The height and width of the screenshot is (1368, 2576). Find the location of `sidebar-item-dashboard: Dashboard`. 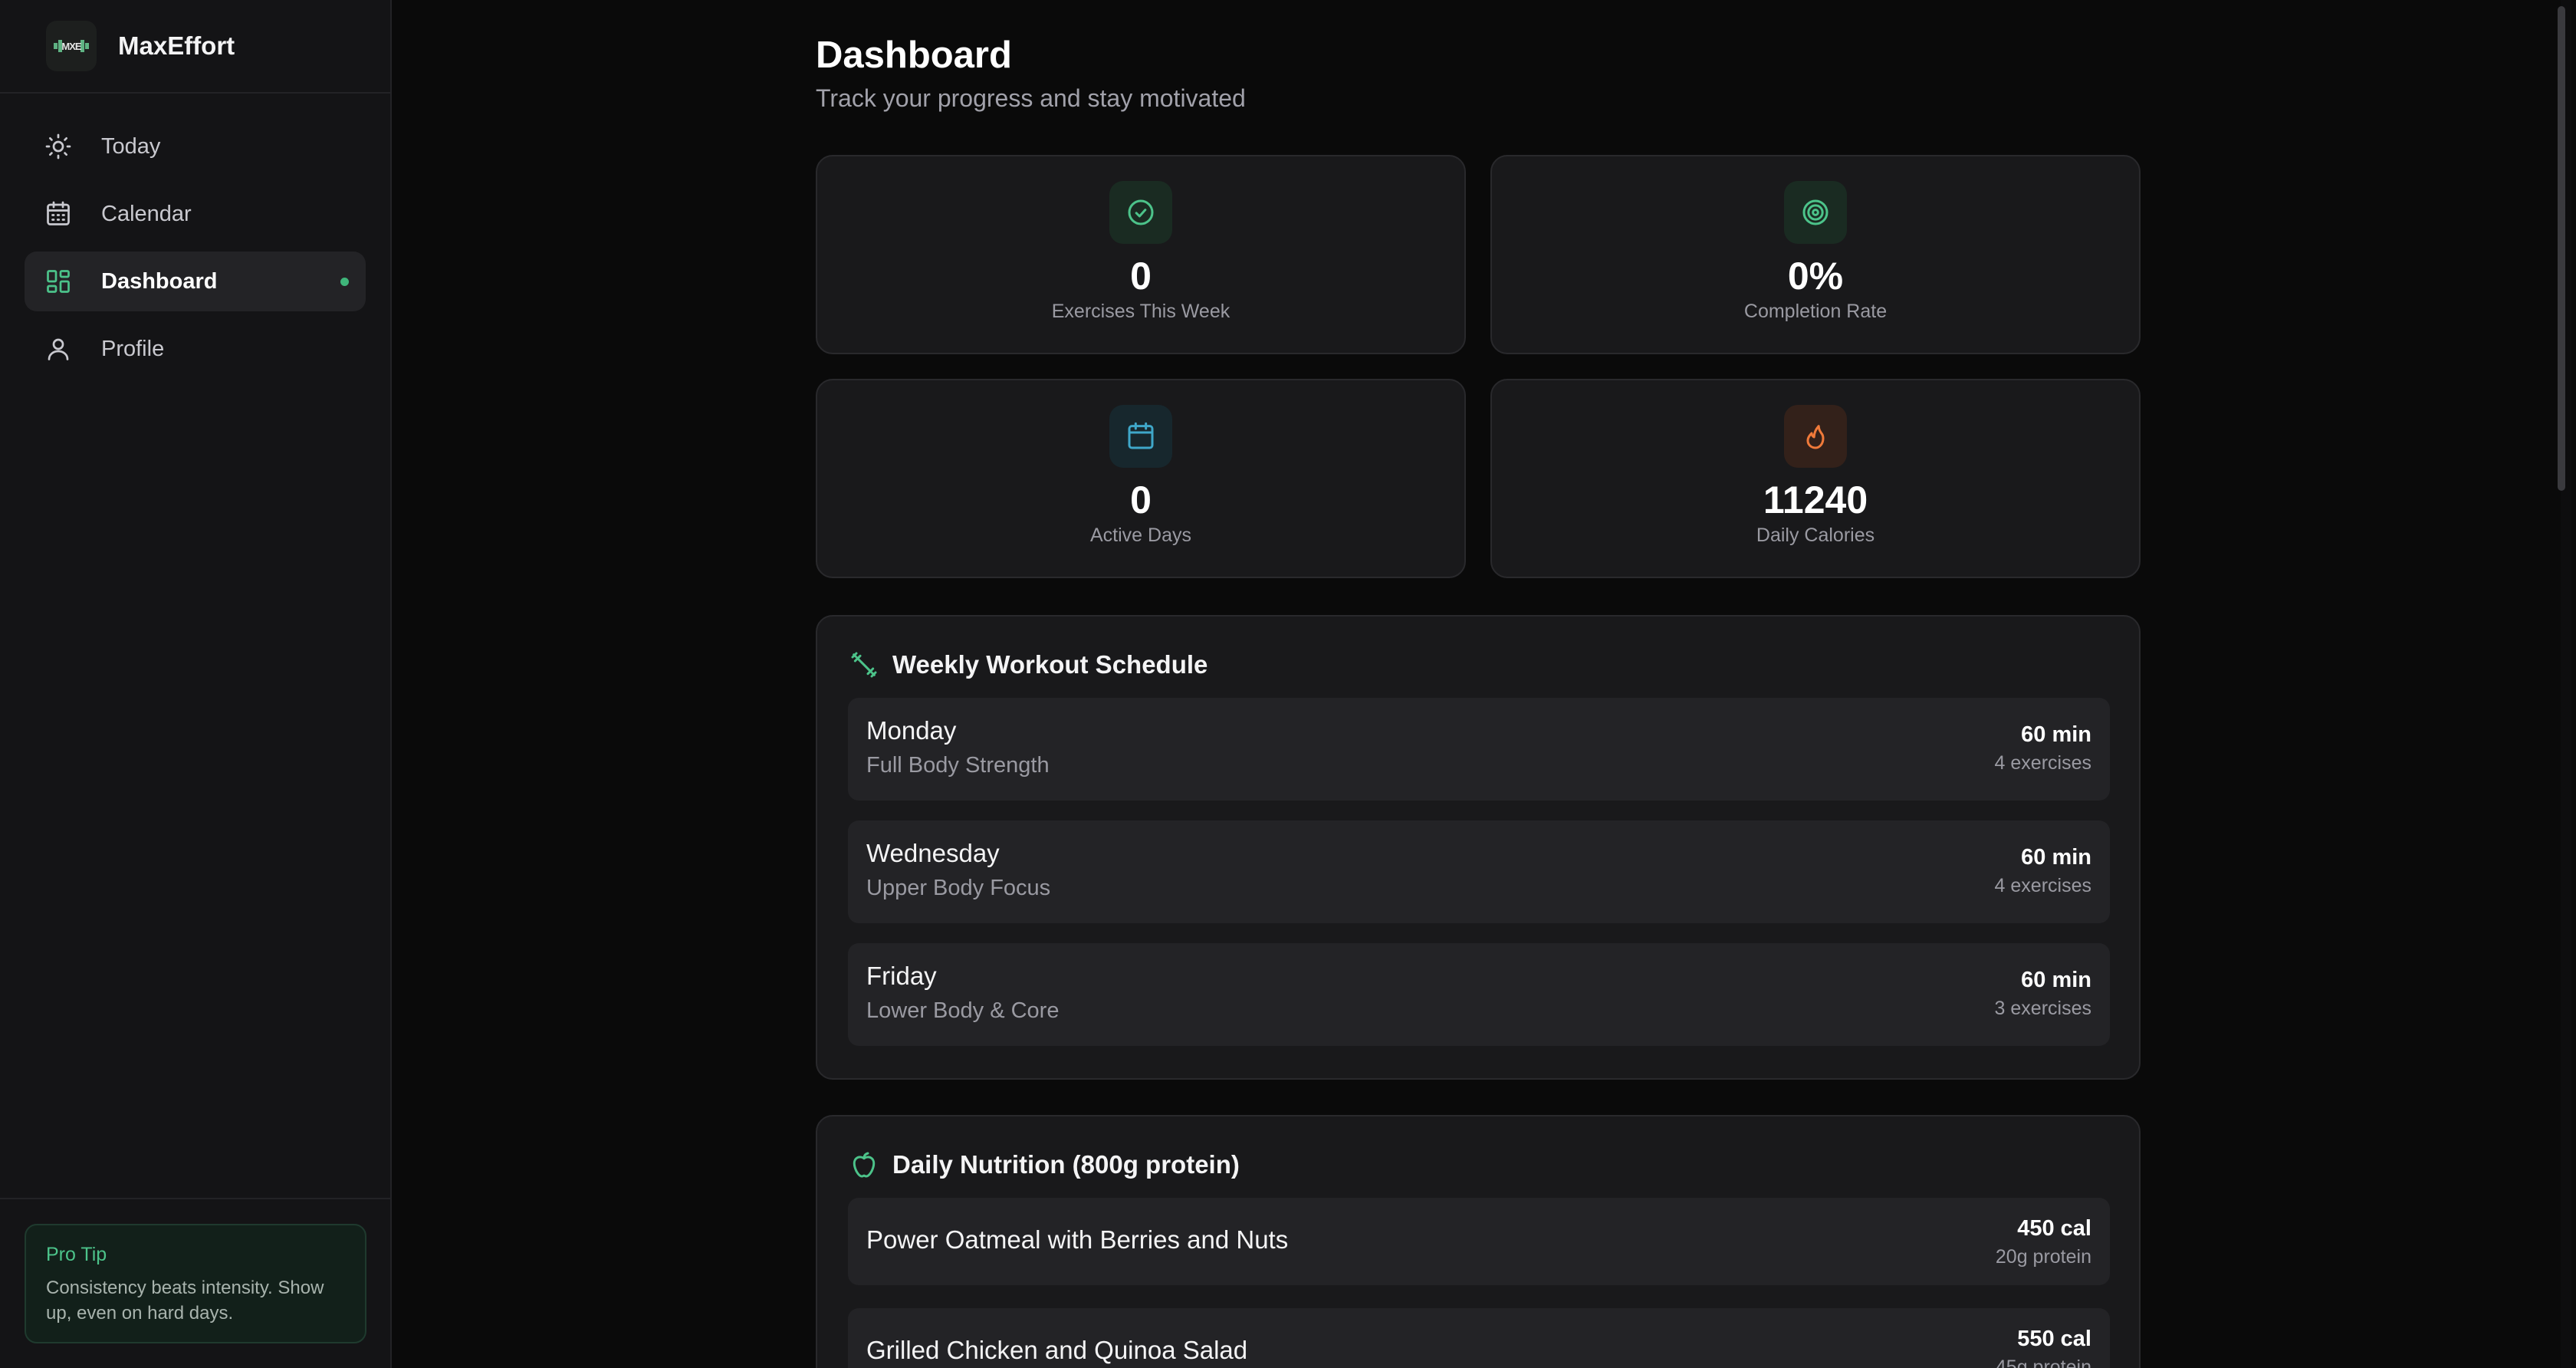

sidebar-item-dashboard: Dashboard is located at coordinates (195, 281).